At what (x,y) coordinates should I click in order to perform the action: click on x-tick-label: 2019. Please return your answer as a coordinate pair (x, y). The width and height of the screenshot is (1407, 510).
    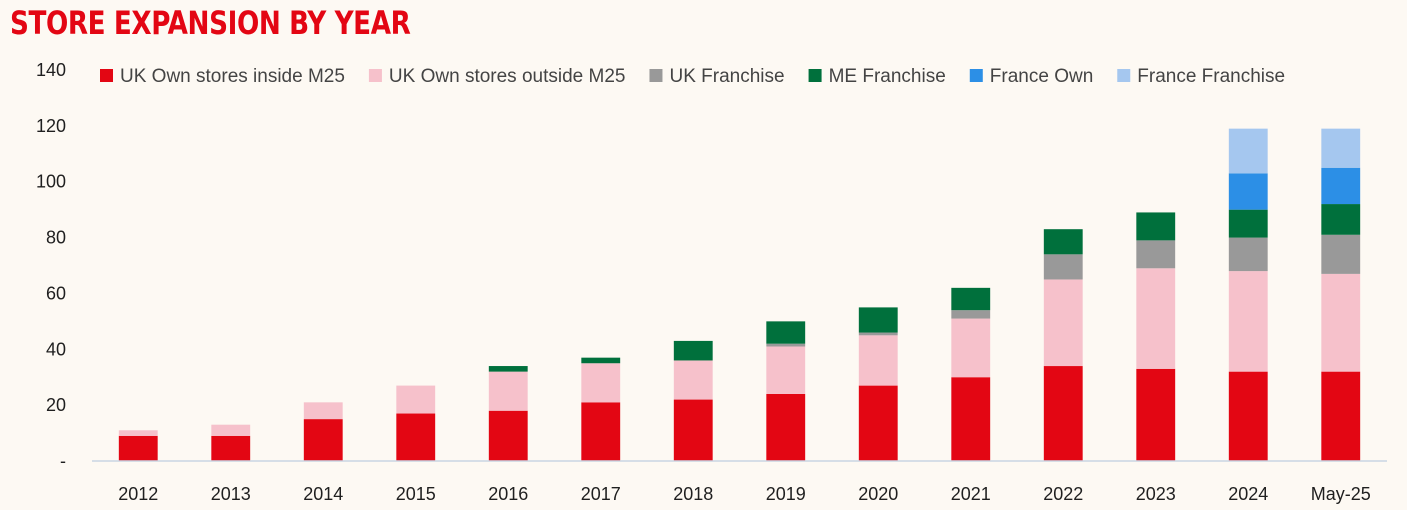
    Looking at the image, I should click on (786, 494).